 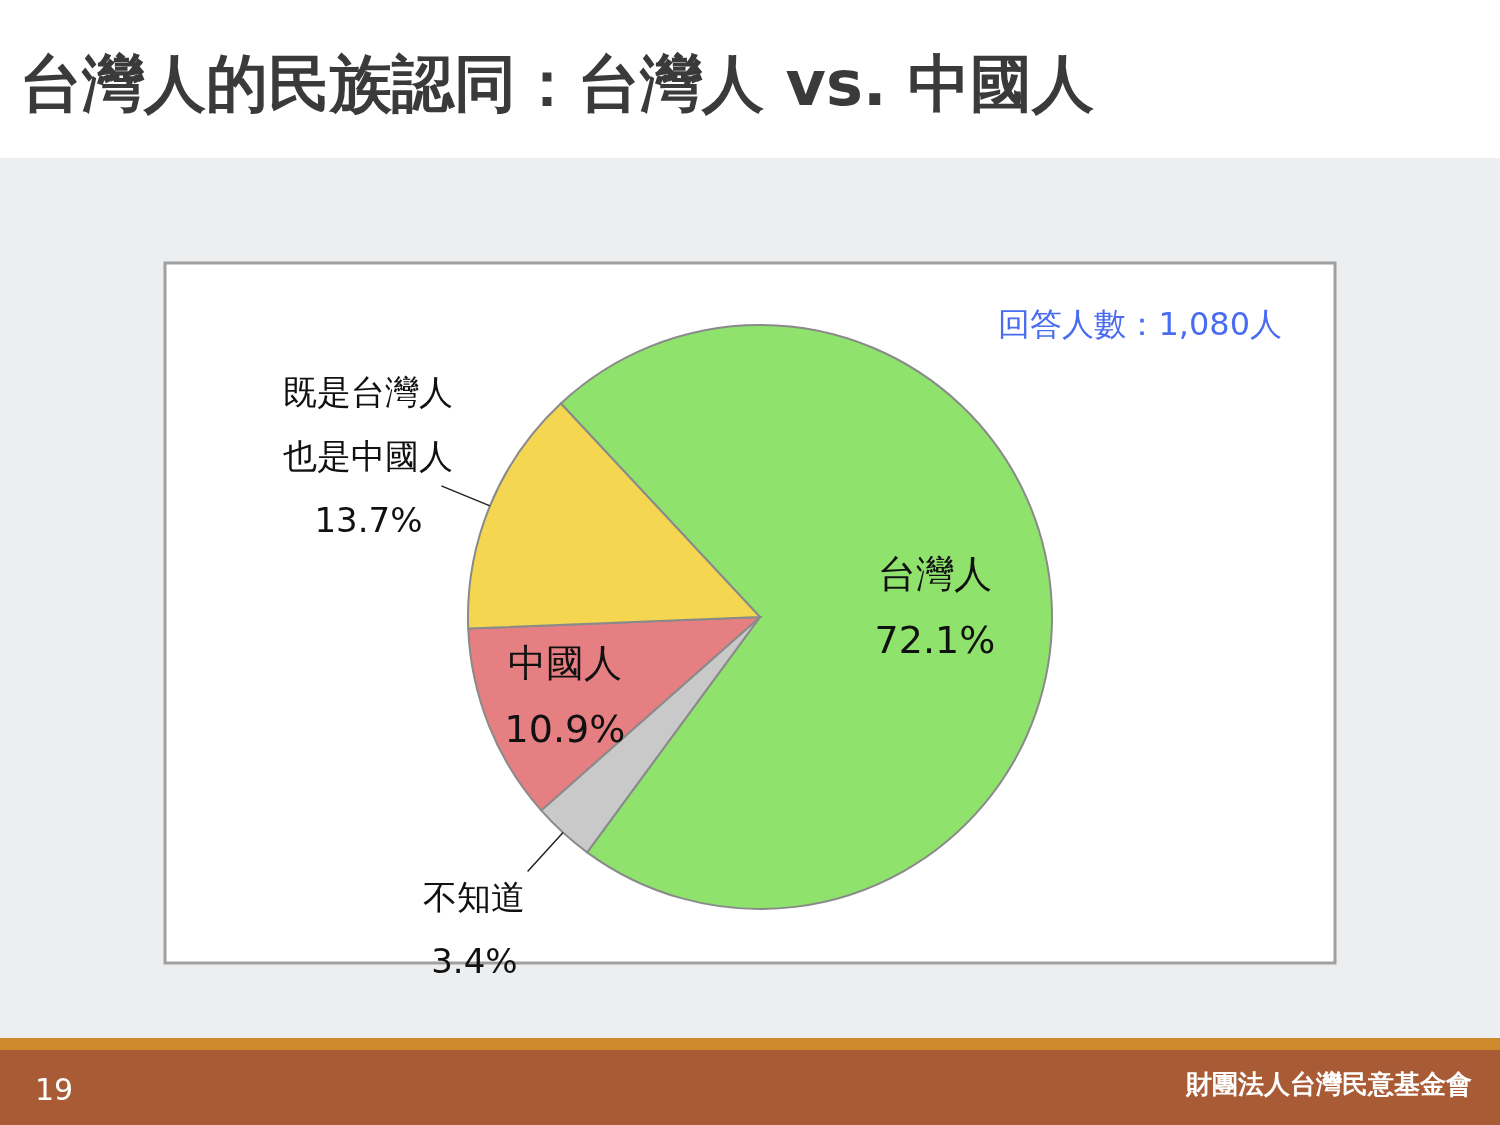 What do you see at coordinates (934, 574) in the screenshot?
I see `slice-label: 台灣人` at bounding box center [934, 574].